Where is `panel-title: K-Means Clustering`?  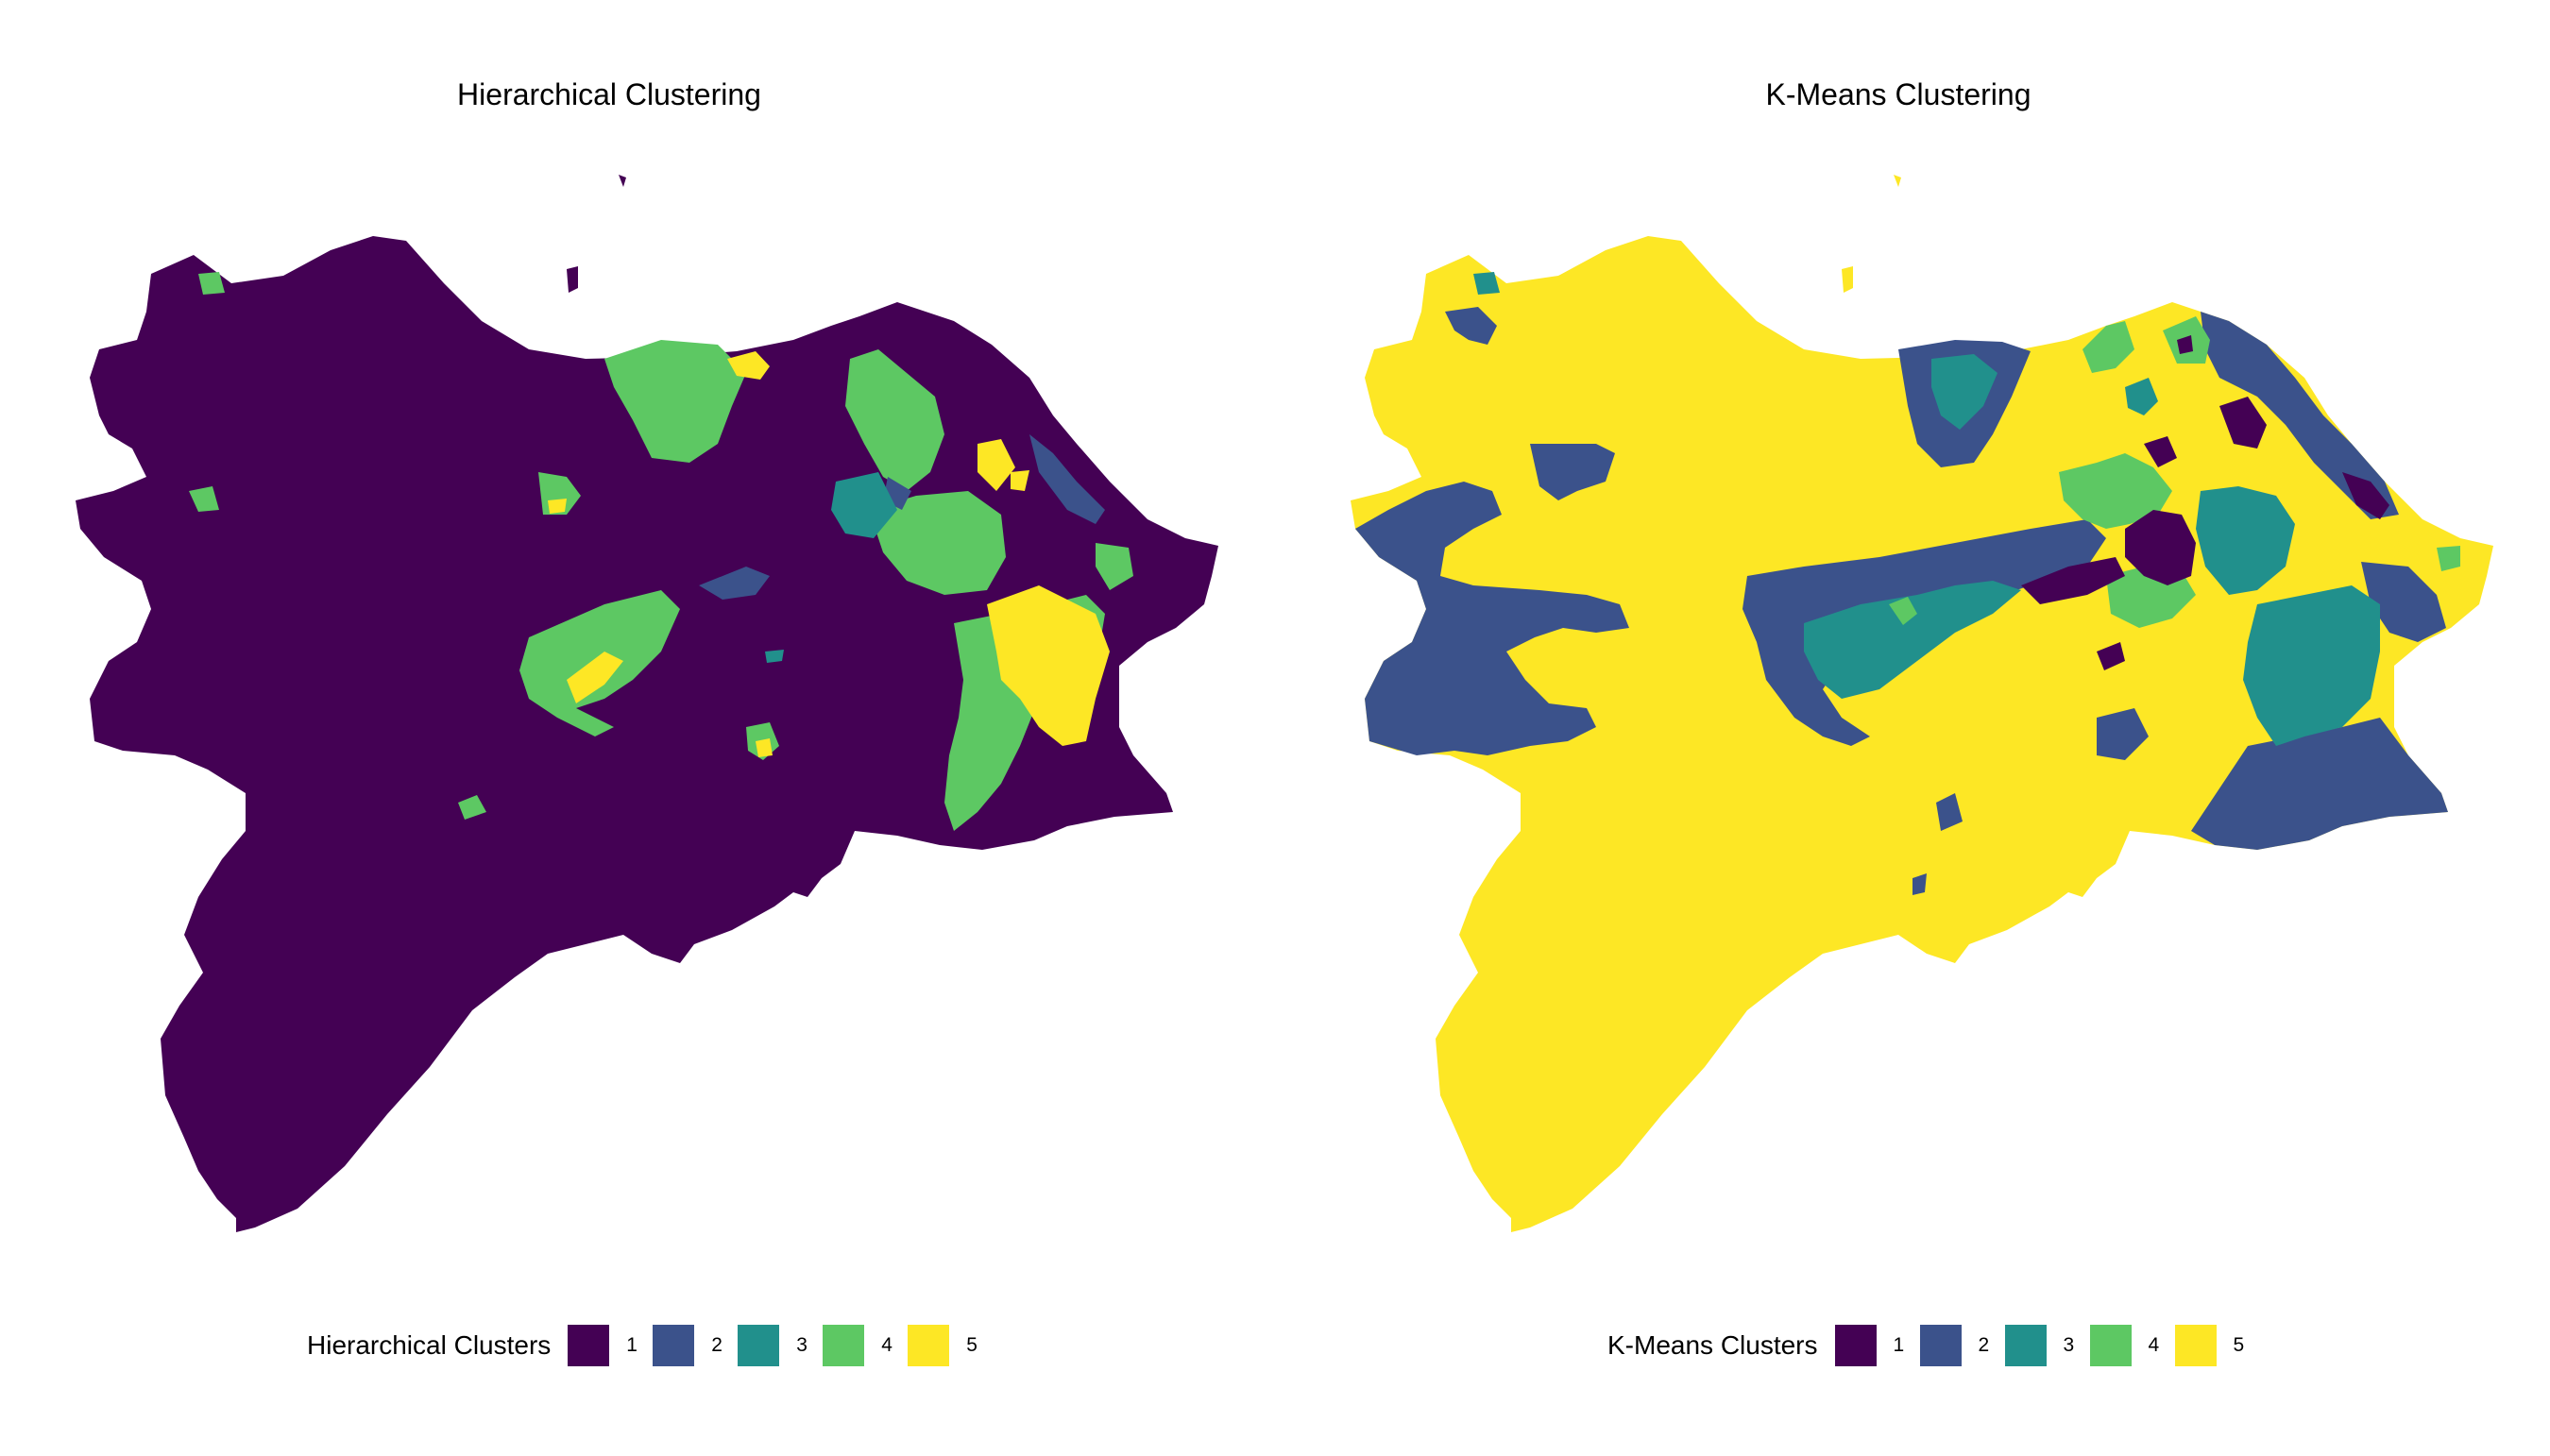
panel-title: K-Means Clustering is located at coordinates (1898, 94).